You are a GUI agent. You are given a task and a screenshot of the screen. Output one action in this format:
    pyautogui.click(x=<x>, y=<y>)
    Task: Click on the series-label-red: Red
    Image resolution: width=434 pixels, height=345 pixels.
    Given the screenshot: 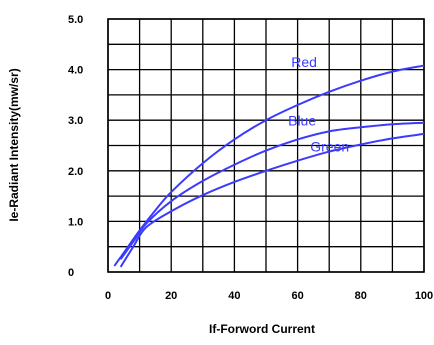 What is the action you would take?
    pyautogui.click(x=304, y=62)
    